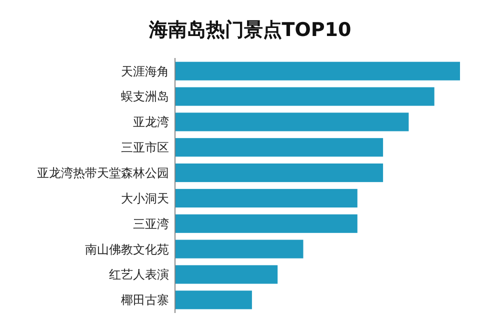  What do you see at coordinates (145, 300) in the screenshot?
I see `y-tick-label: 椰田古寨` at bounding box center [145, 300].